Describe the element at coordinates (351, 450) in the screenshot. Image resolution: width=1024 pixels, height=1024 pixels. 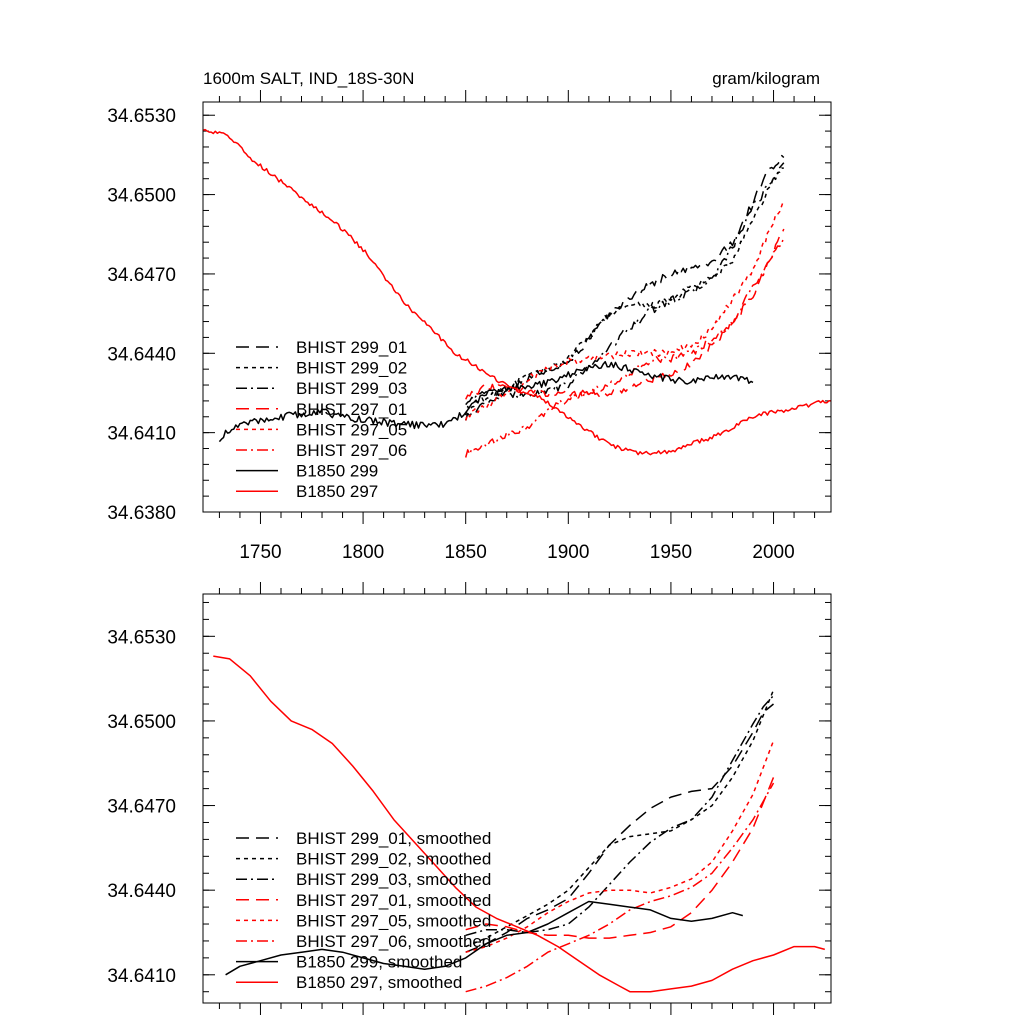
I see `legend-label-6: BHIST 297_06` at that location.